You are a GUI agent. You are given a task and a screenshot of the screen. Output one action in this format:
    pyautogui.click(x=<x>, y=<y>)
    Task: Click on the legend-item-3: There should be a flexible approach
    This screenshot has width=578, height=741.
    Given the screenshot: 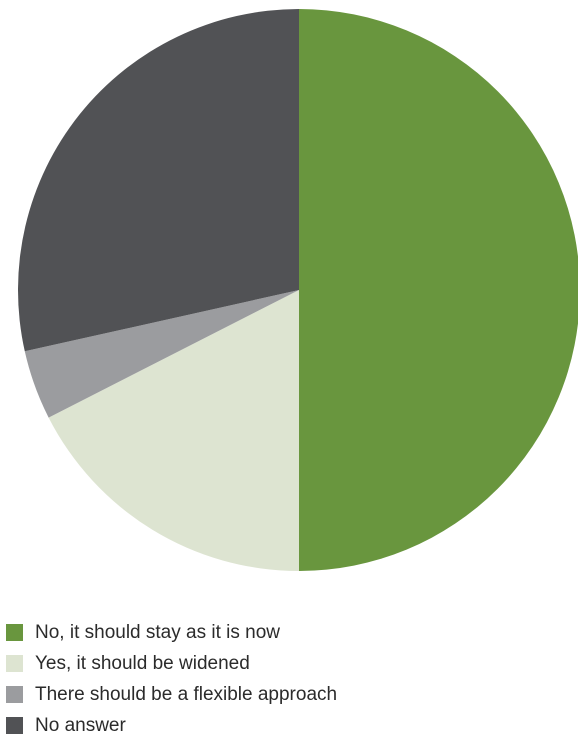 What is the action you would take?
    pyautogui.click(x=171, y=694)
    